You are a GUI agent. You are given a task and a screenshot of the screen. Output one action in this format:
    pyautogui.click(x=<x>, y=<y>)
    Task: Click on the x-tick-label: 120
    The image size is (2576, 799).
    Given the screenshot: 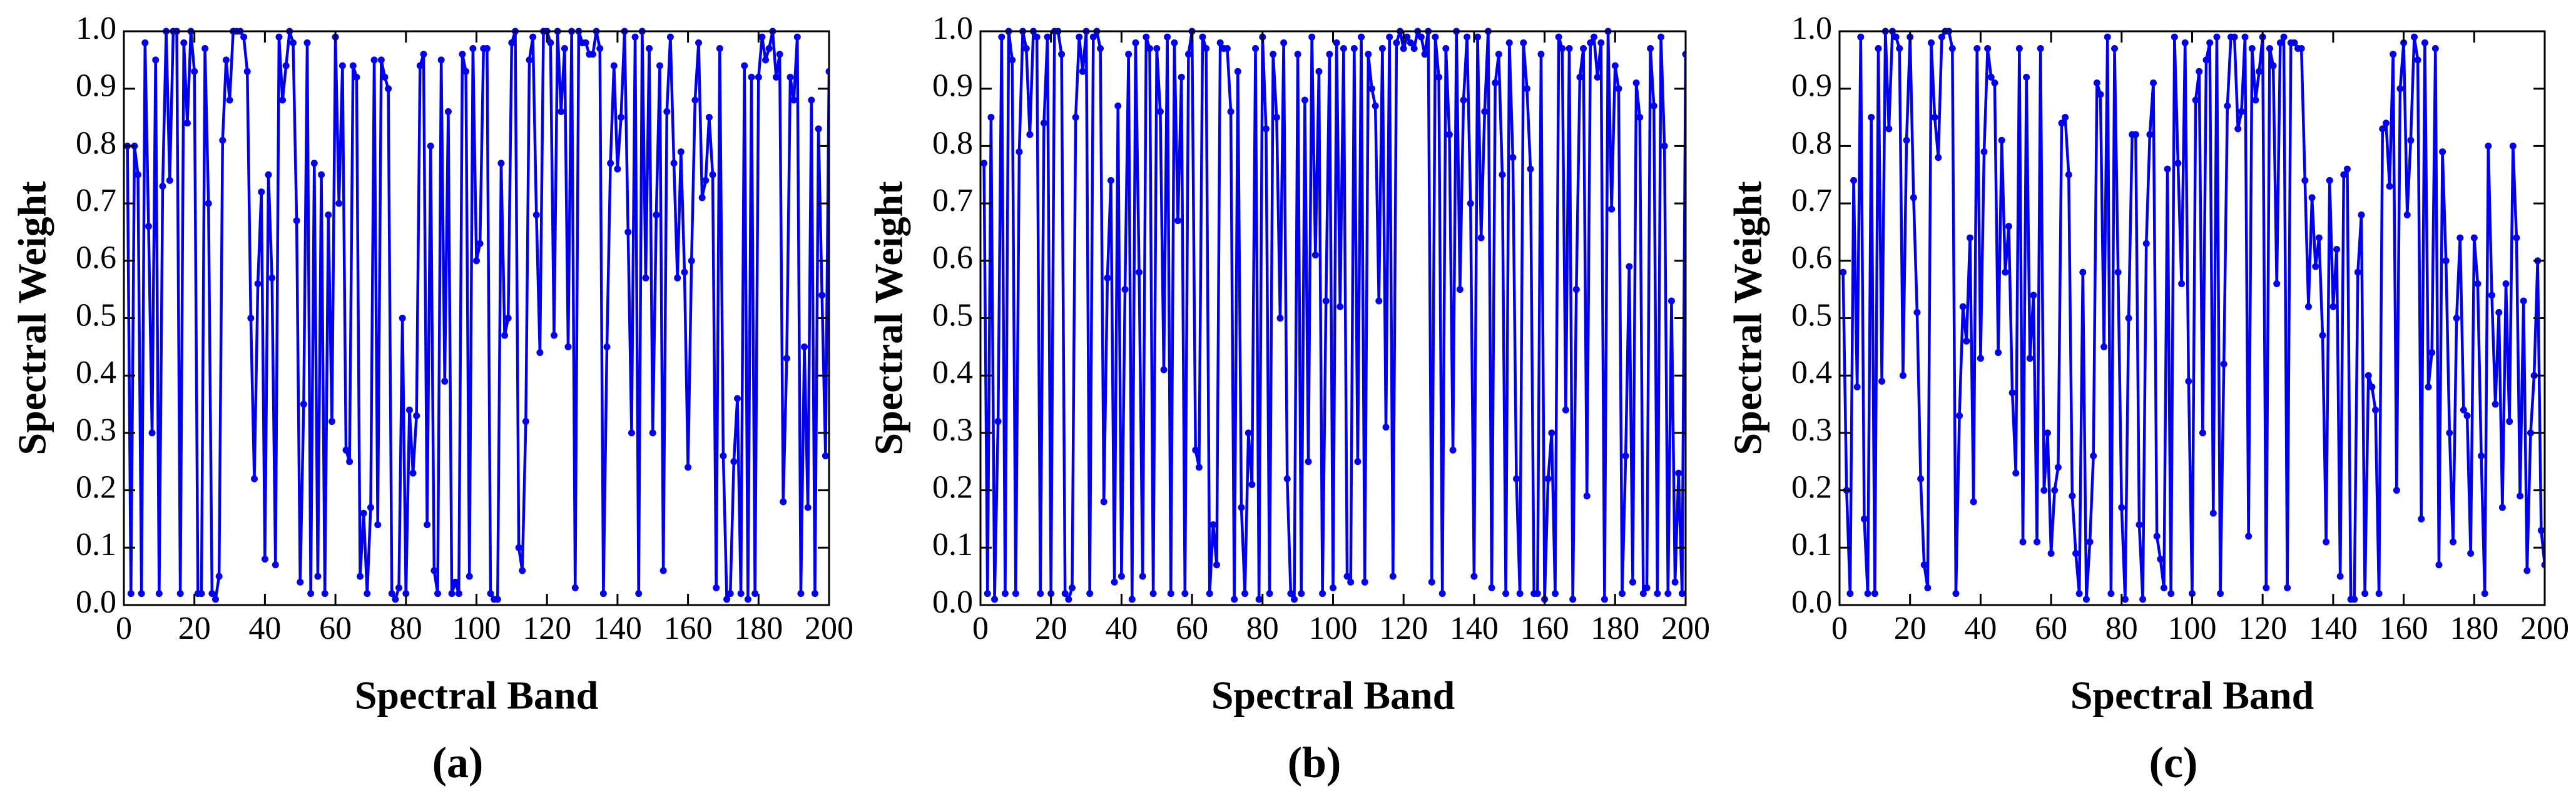 What is the action you would take?
    pyautogui.click(x=1403, y=628)
    